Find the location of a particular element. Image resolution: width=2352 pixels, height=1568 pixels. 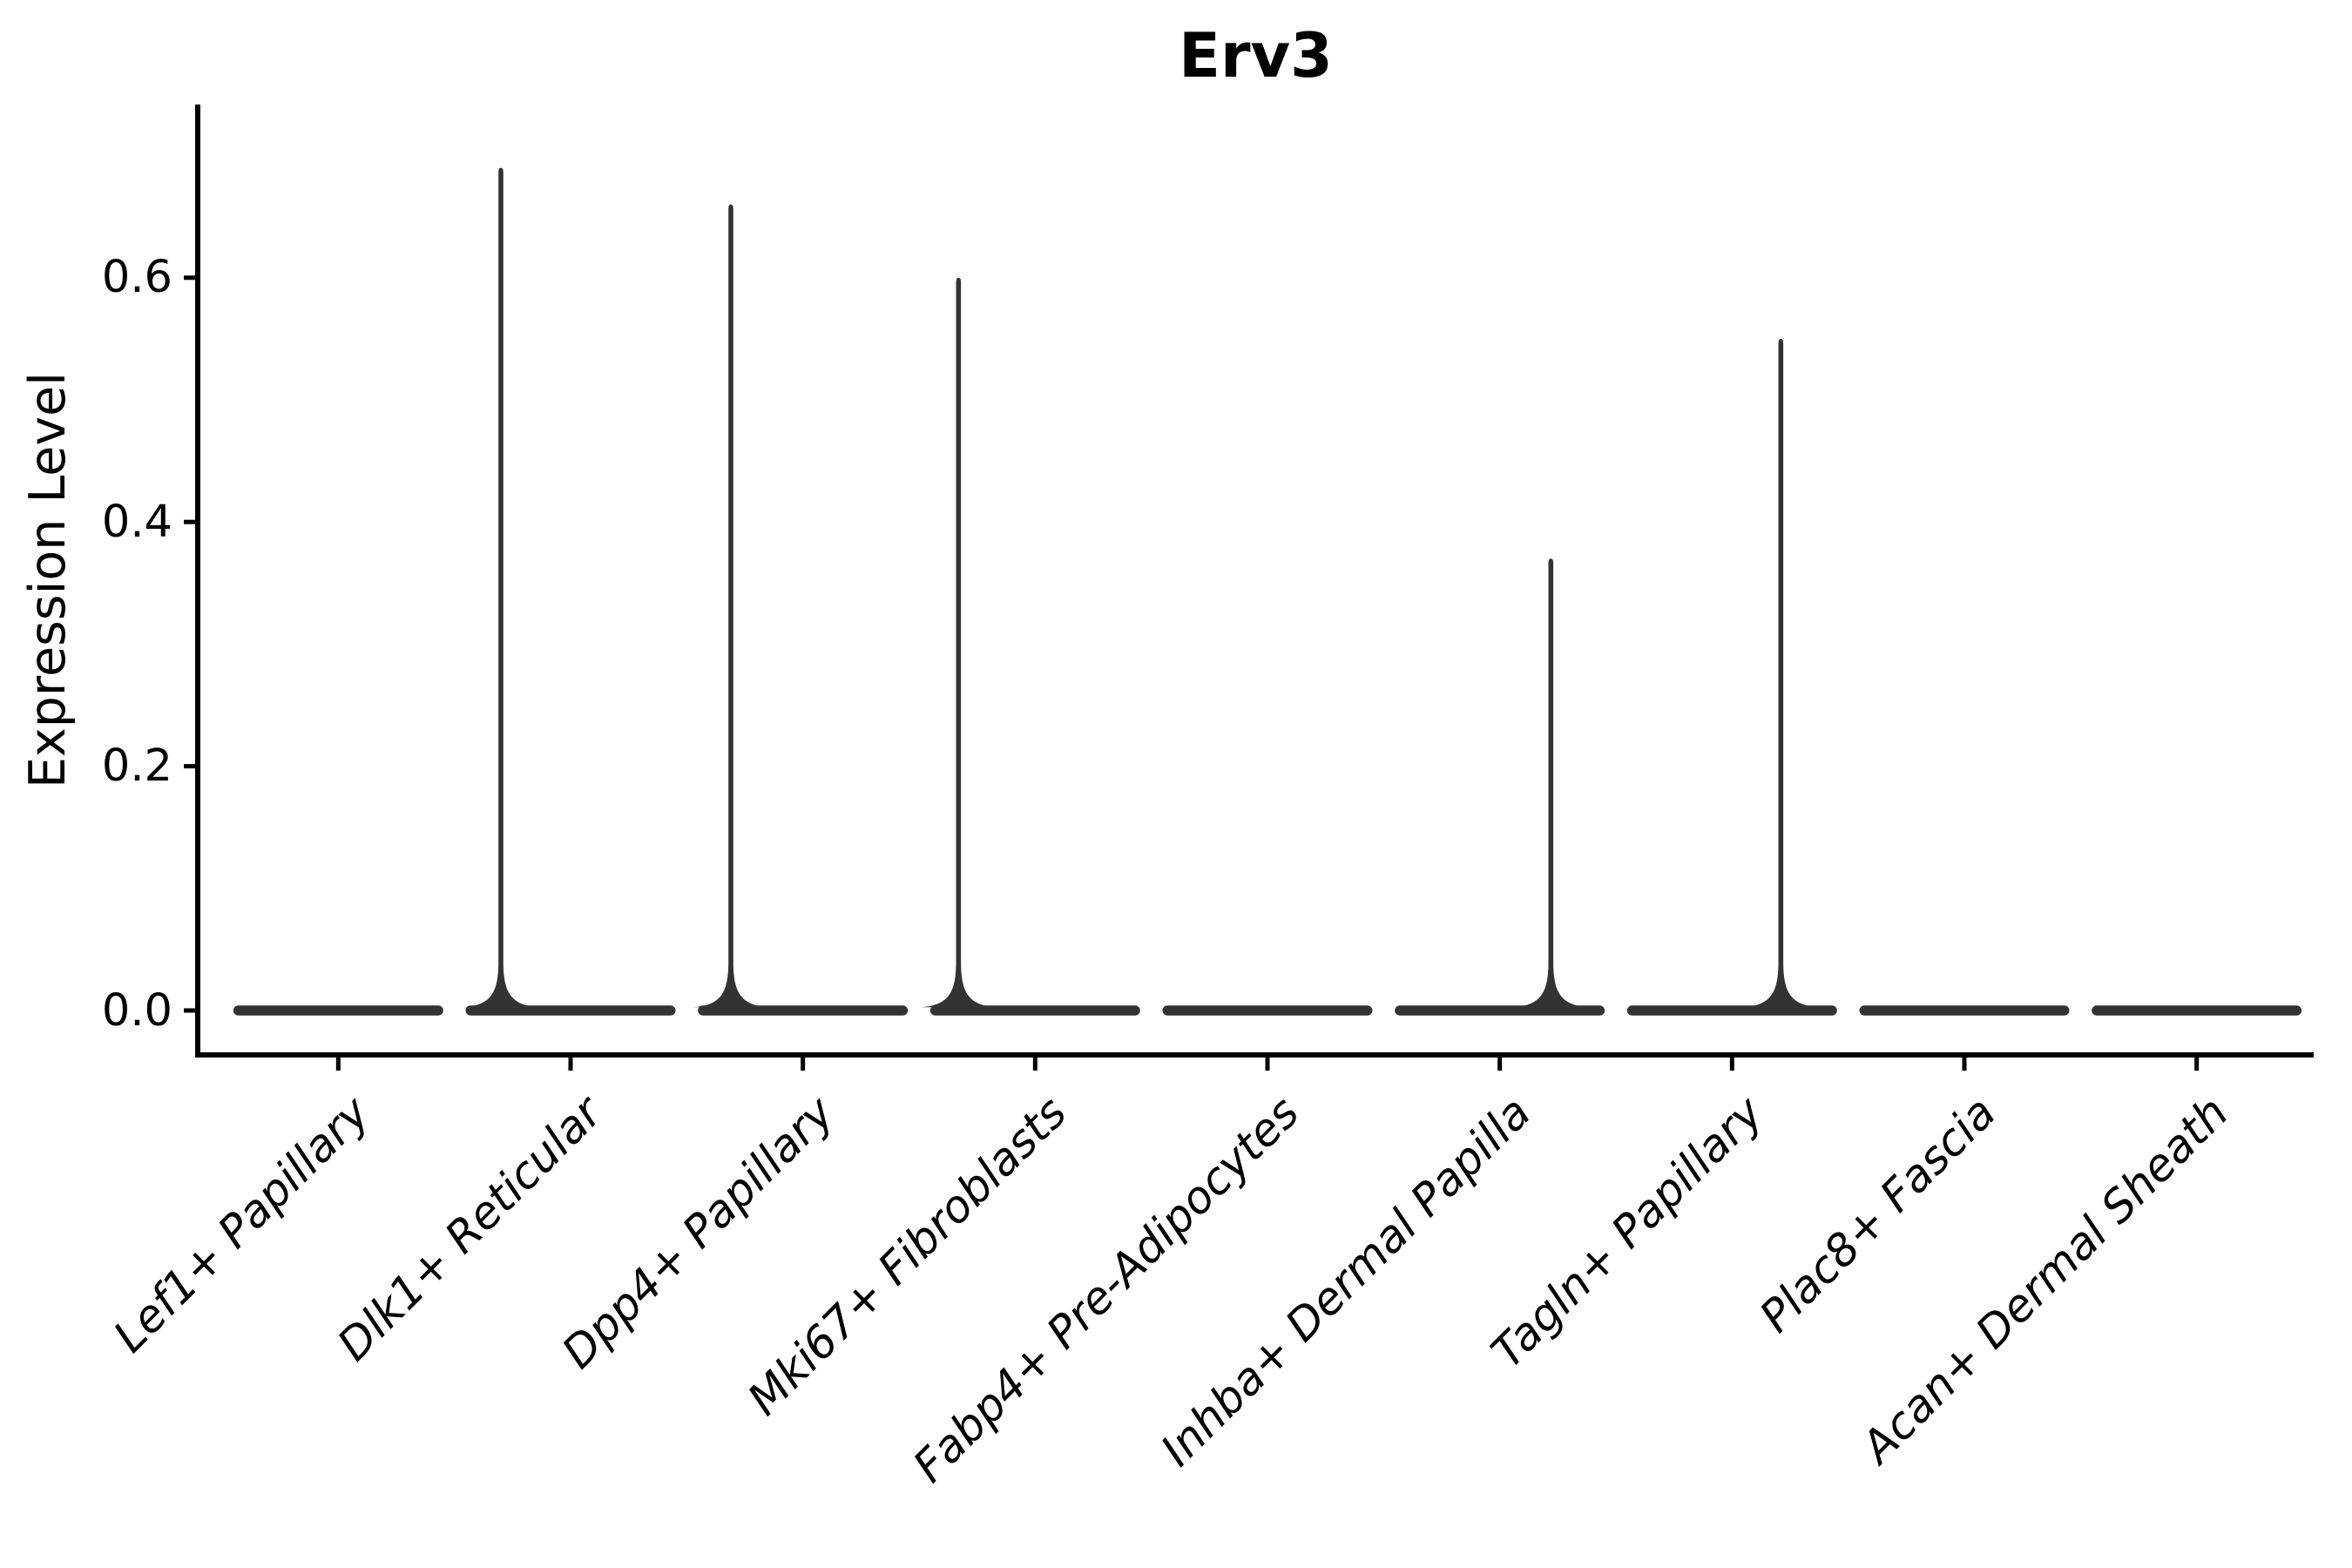

chart-title: Erv3 is located at coordinates (1256, 56).